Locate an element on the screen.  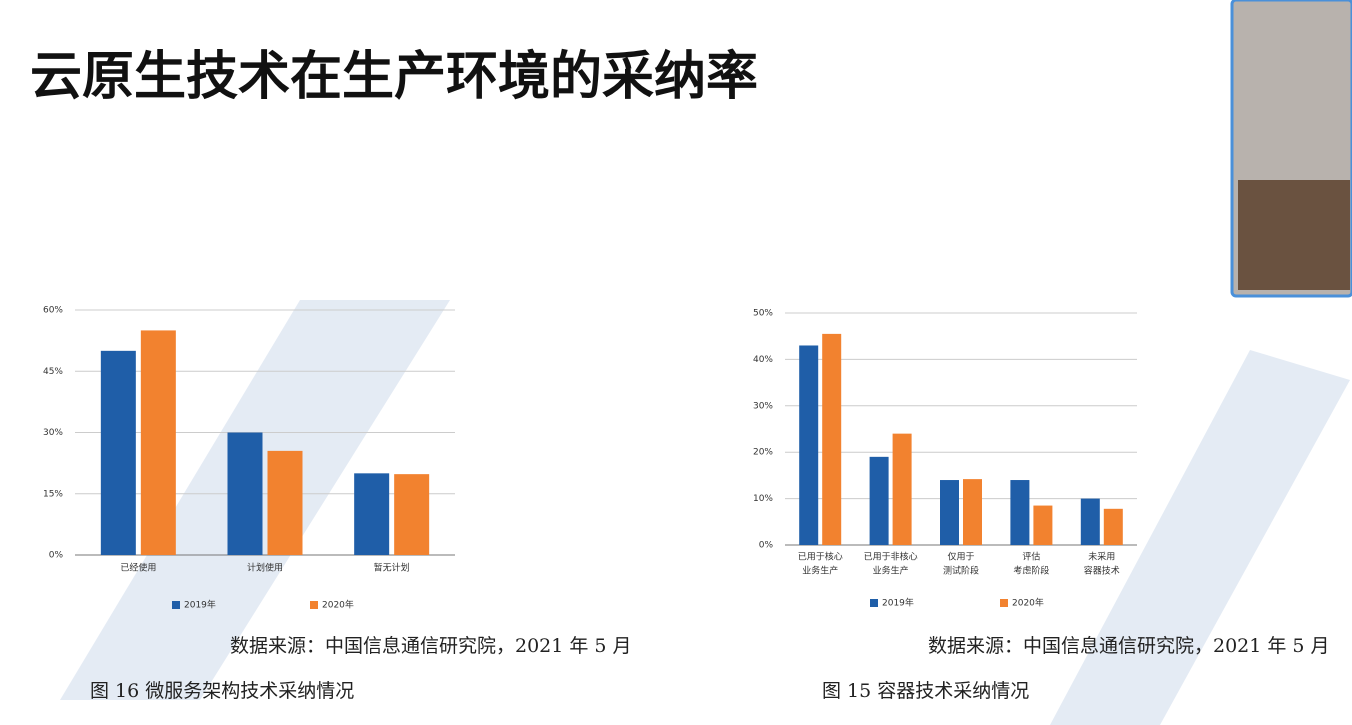
x-tick-label: 考虑阶段 is located at coordinates (1031, 571).